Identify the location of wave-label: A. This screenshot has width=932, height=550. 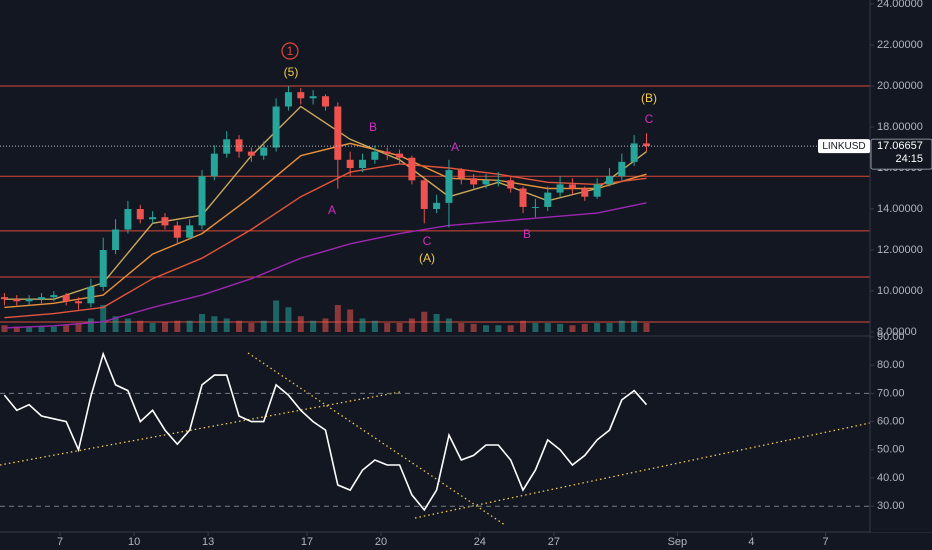
(455, 147).